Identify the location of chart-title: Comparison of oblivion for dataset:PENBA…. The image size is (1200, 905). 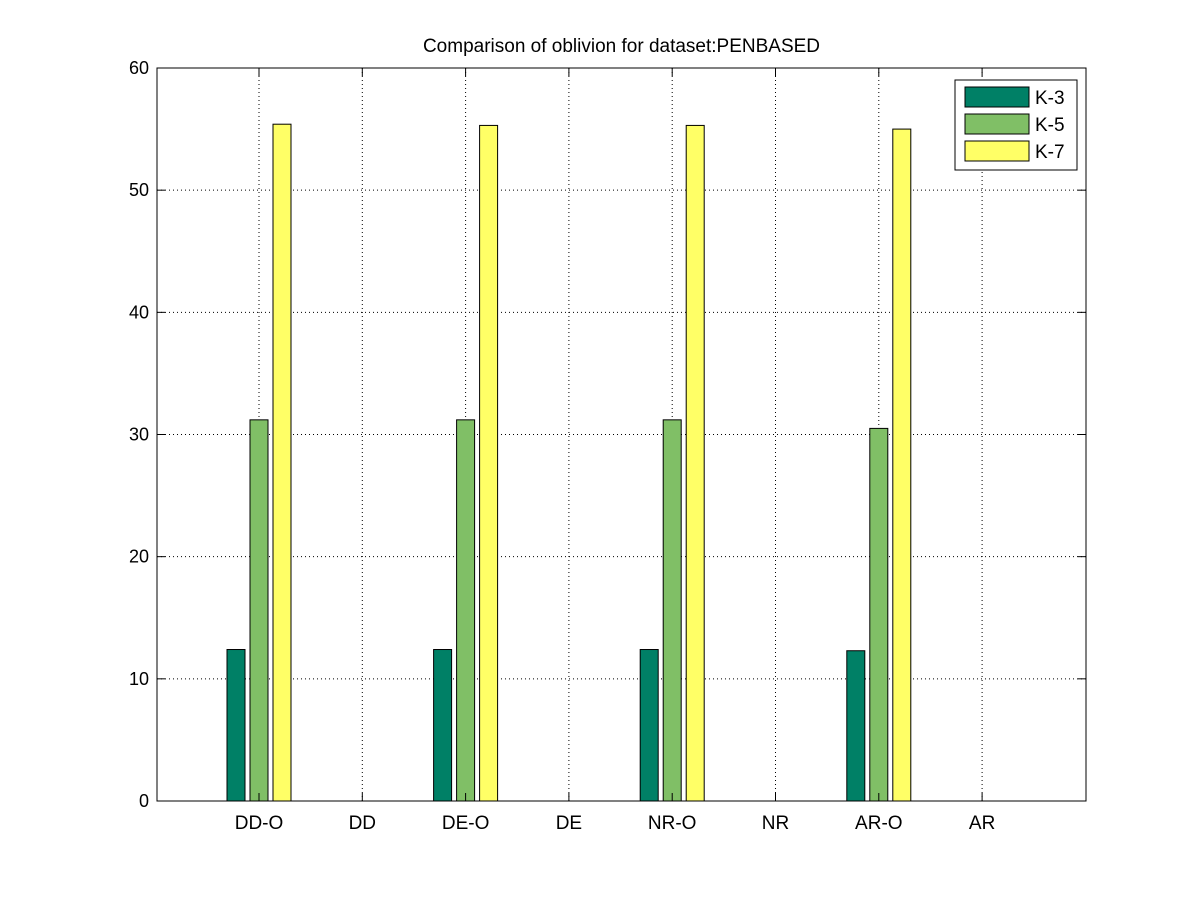
(621, 46).